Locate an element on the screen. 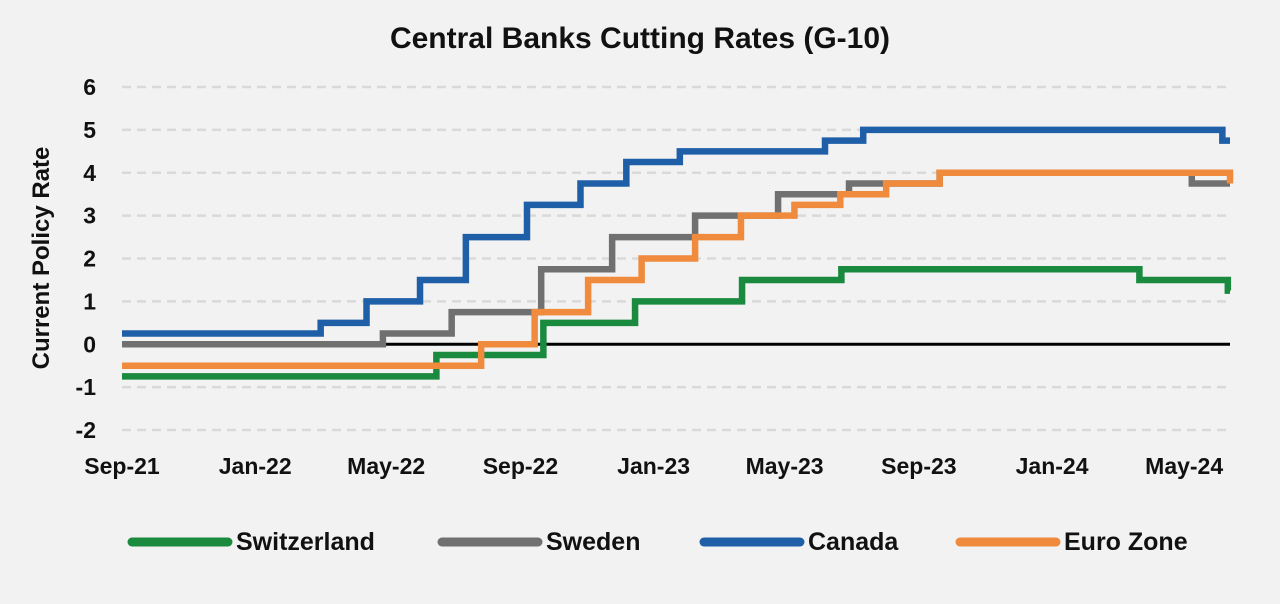  y-tick-labels: 6 5 4 3 2 1 0 -1 -2 is located at coordinates (86, 258).